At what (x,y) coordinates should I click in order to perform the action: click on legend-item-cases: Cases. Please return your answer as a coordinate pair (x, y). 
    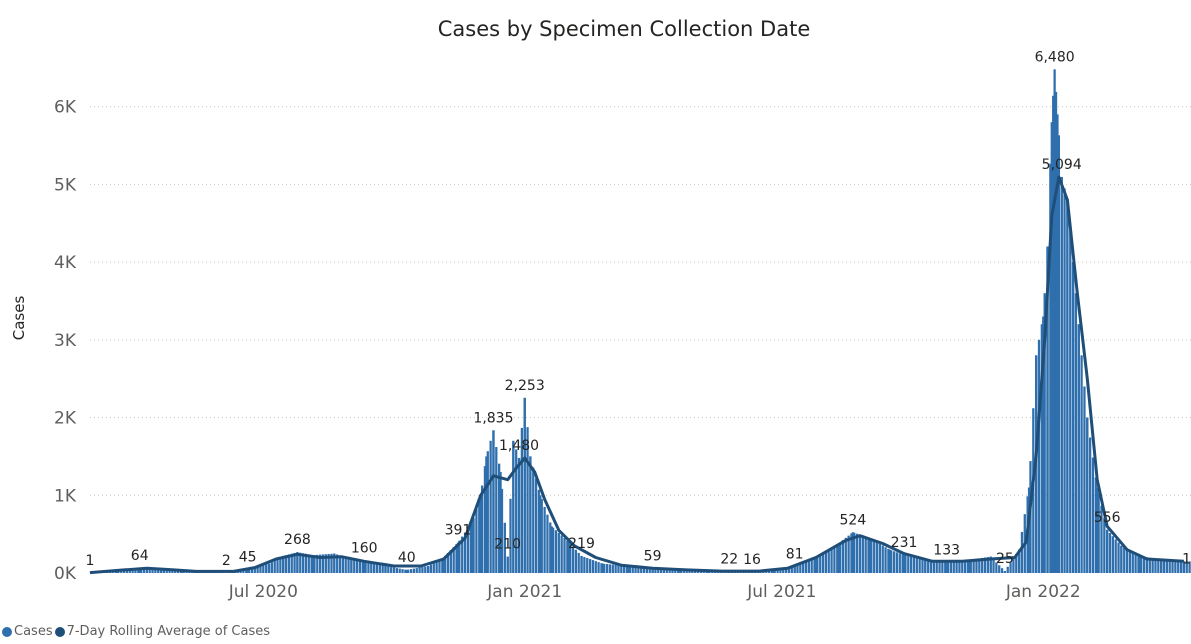
    Looking at the image, I should click on (27, 631).